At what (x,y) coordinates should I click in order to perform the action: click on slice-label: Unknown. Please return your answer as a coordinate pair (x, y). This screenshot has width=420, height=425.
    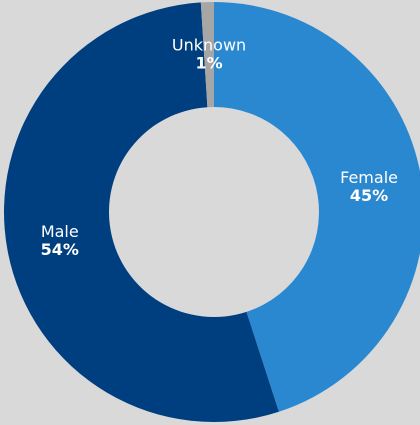
    Looking at the image, I should click on (209, 45).